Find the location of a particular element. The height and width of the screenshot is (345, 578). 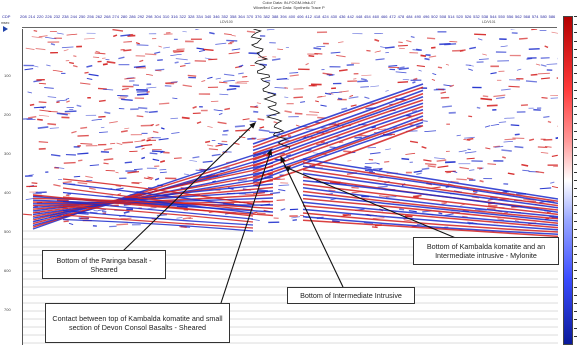

callout-intermediate: Bottom of Intermediate Intrusive is located at coordinates (351, 295).